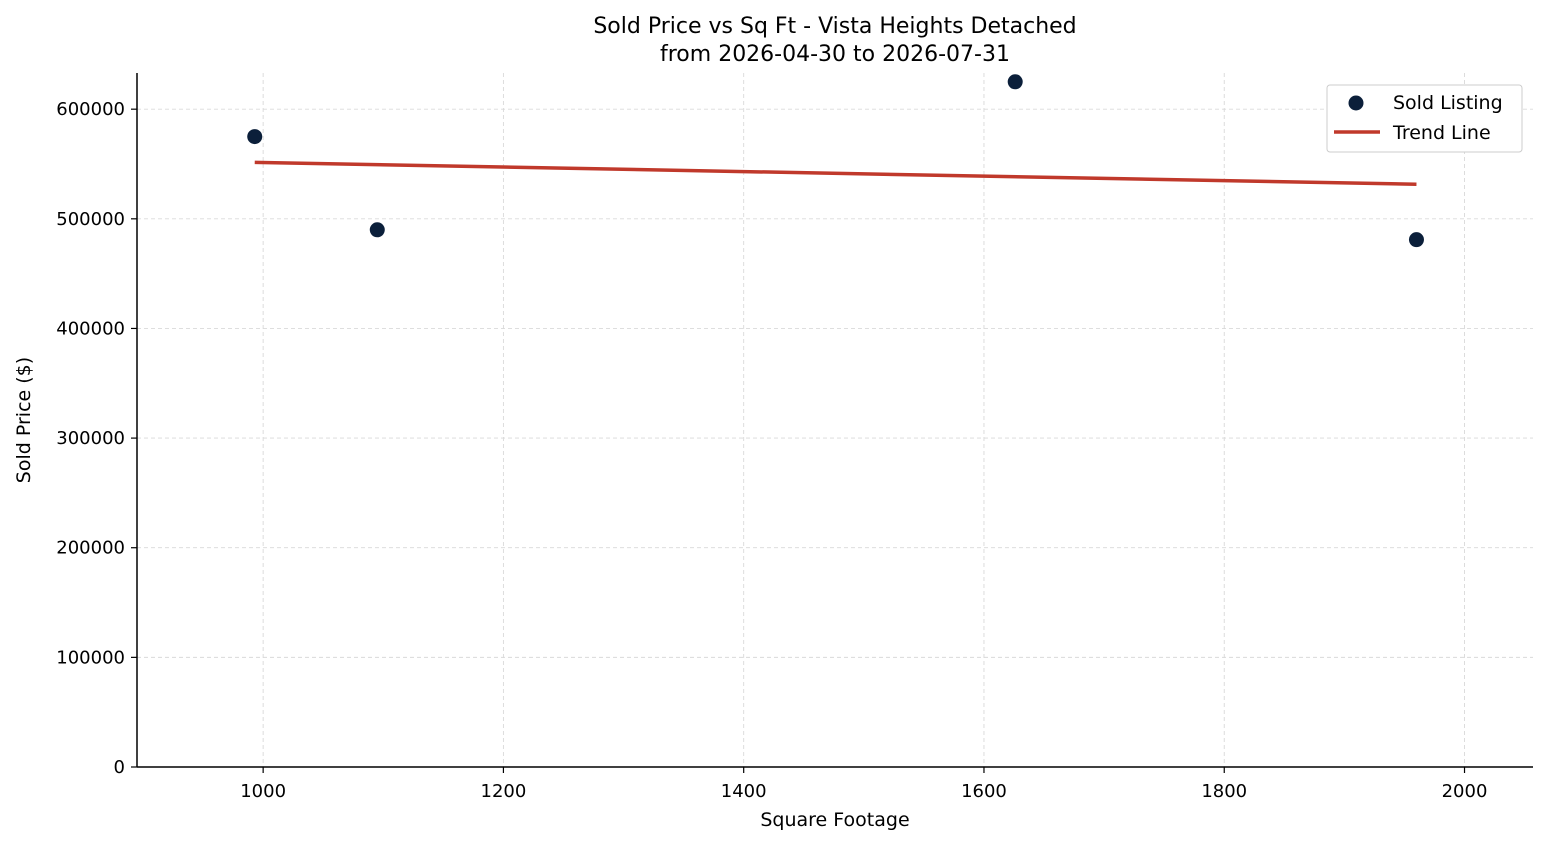 The width and height of the screenshot is (1547, 845). I want to click on legend-box, so click(1424, 118).